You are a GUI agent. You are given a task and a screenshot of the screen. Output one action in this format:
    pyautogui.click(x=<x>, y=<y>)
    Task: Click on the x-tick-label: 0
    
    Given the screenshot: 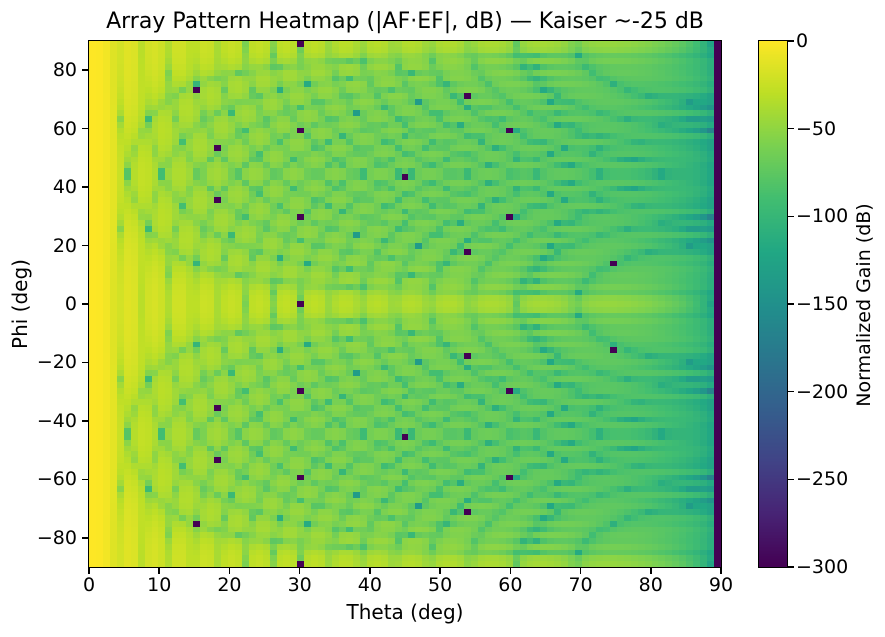 What is the action you would take?
    pyautogui.click(x=89, y=585)
    